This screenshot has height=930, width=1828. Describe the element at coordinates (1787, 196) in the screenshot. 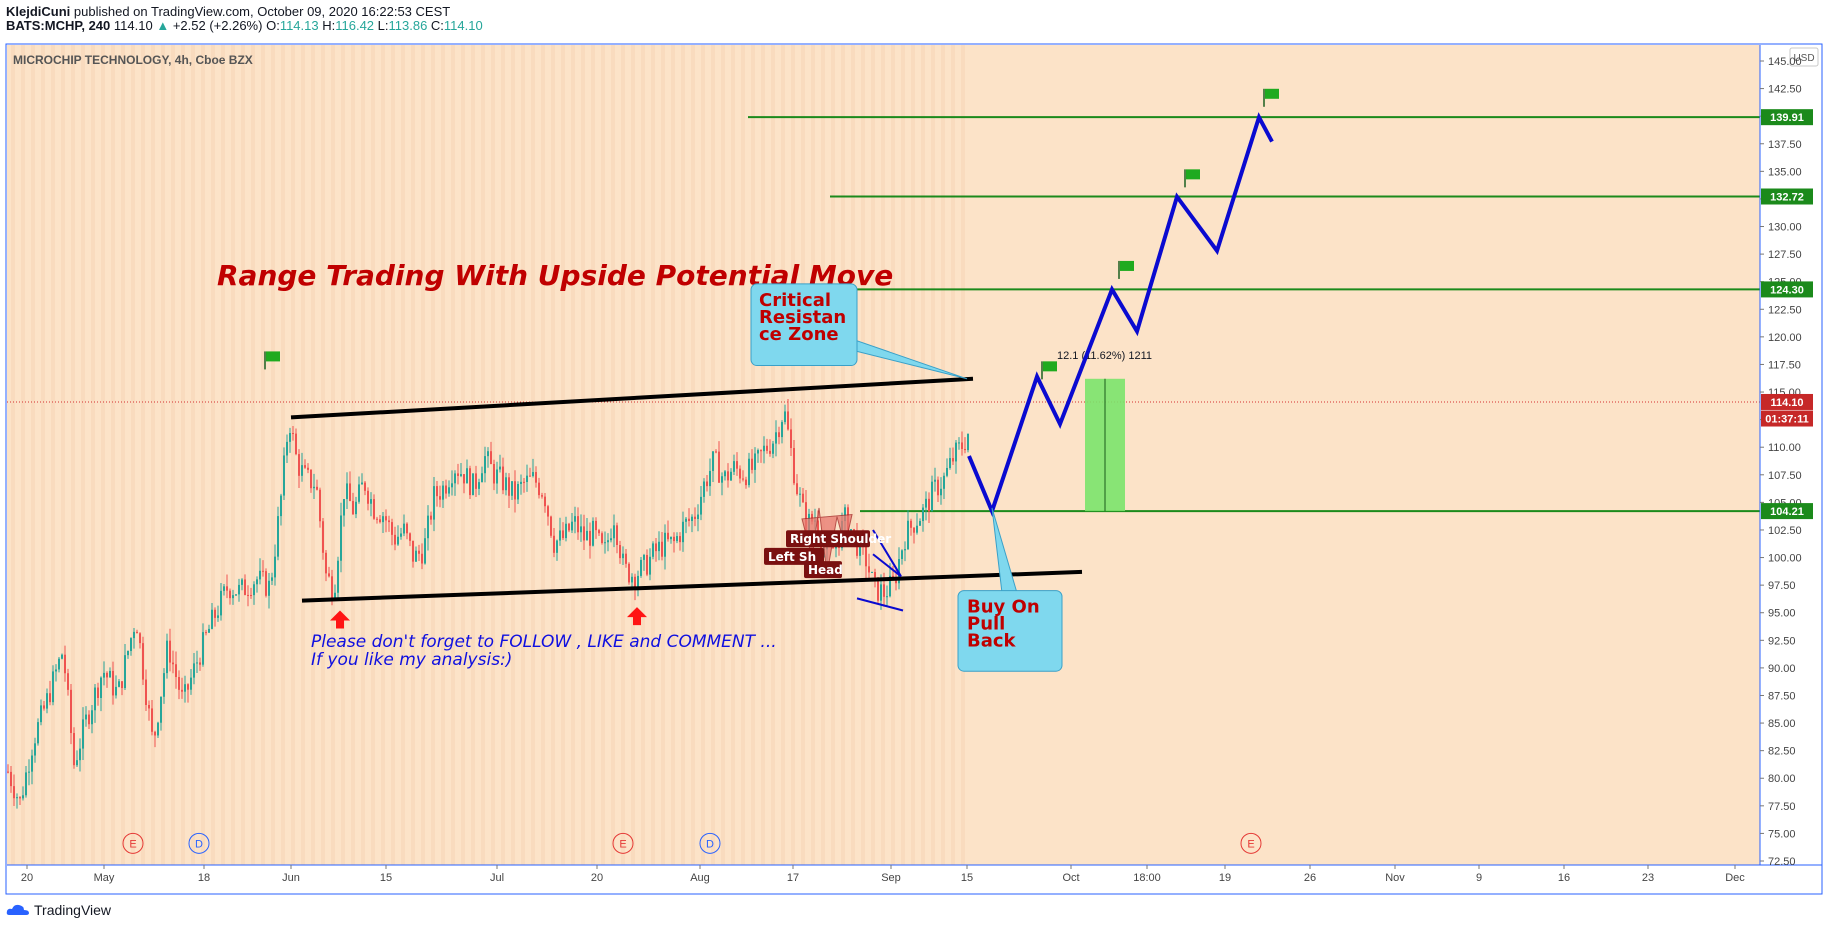

I see `price-badge` at that location.